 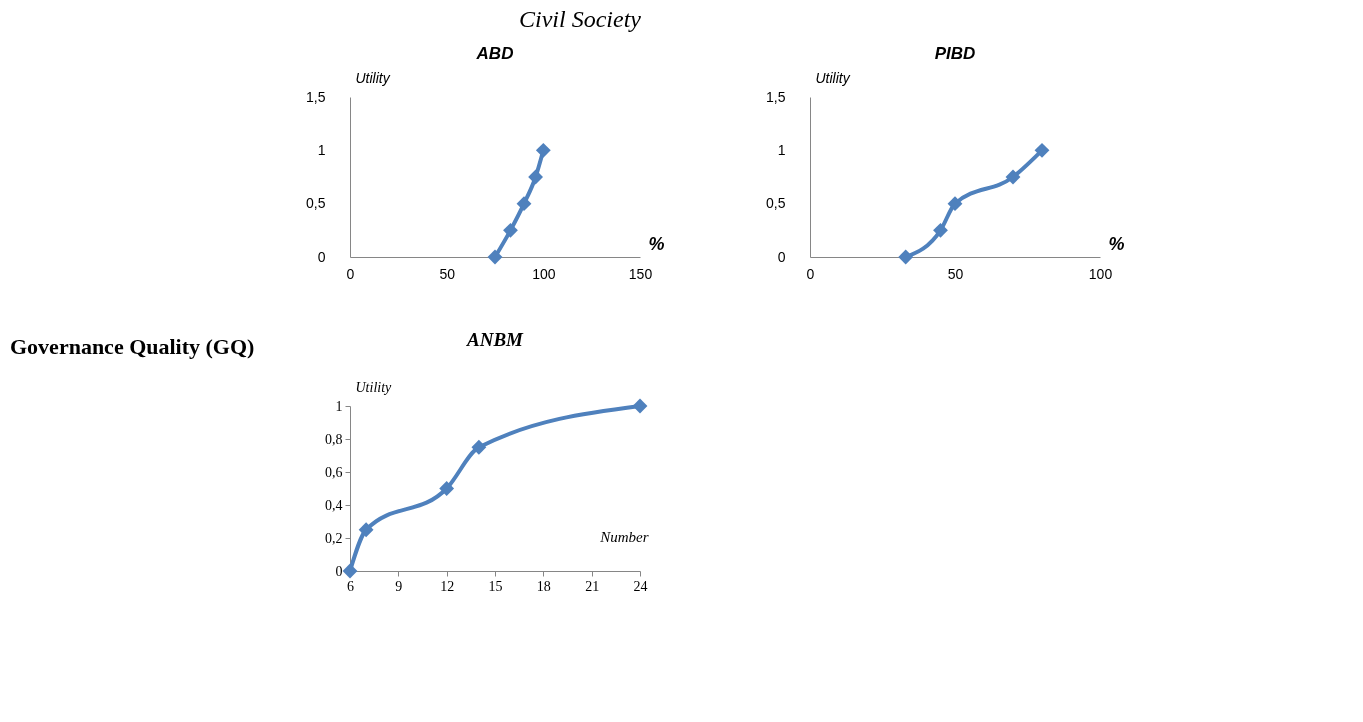 What do you see at coordinates (334, 472) in the screenshot?
I see `y-tick-label: 0,6` at bounding box center [334, 472].